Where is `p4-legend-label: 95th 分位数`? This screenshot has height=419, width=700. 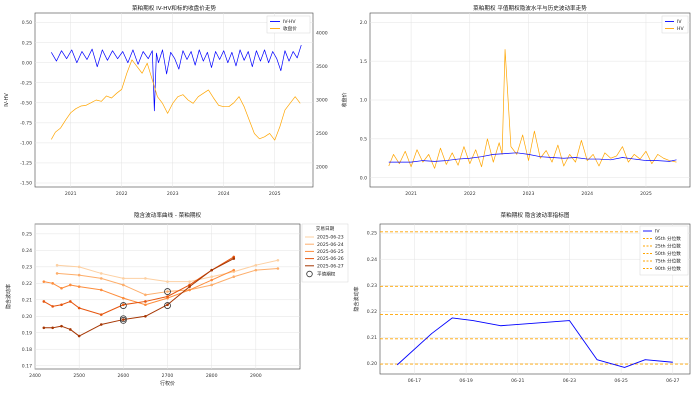 p4-legend-label: 95th 分位数 is located at coordinates (668, 238).